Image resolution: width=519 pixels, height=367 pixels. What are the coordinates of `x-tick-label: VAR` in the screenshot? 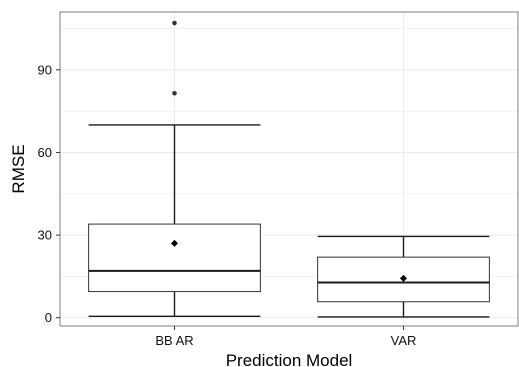 It's located at (404, 340).